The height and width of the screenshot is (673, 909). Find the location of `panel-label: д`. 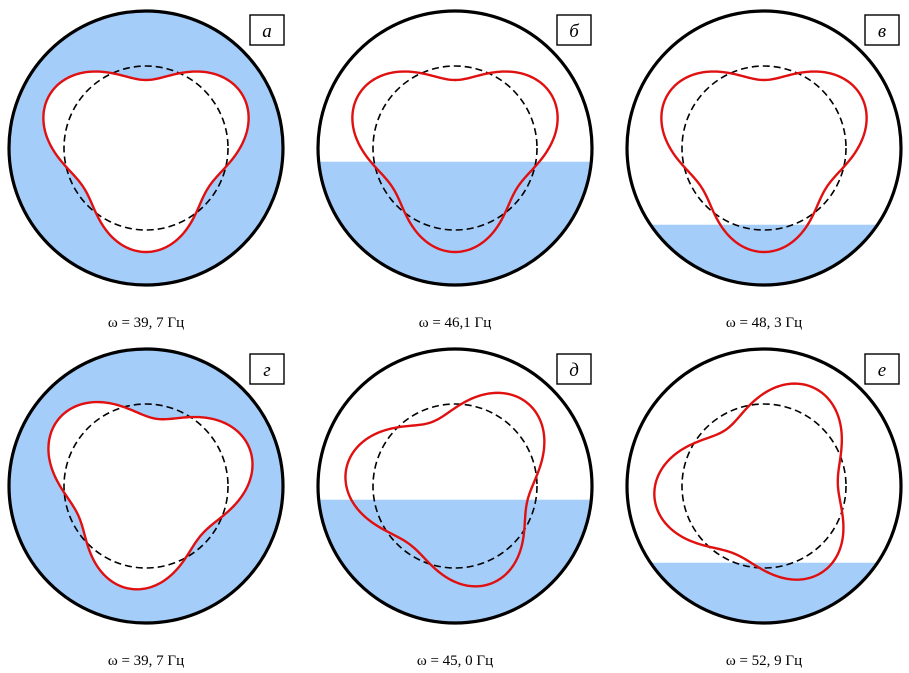

panel-label: д is located at coordinates (574, 370).